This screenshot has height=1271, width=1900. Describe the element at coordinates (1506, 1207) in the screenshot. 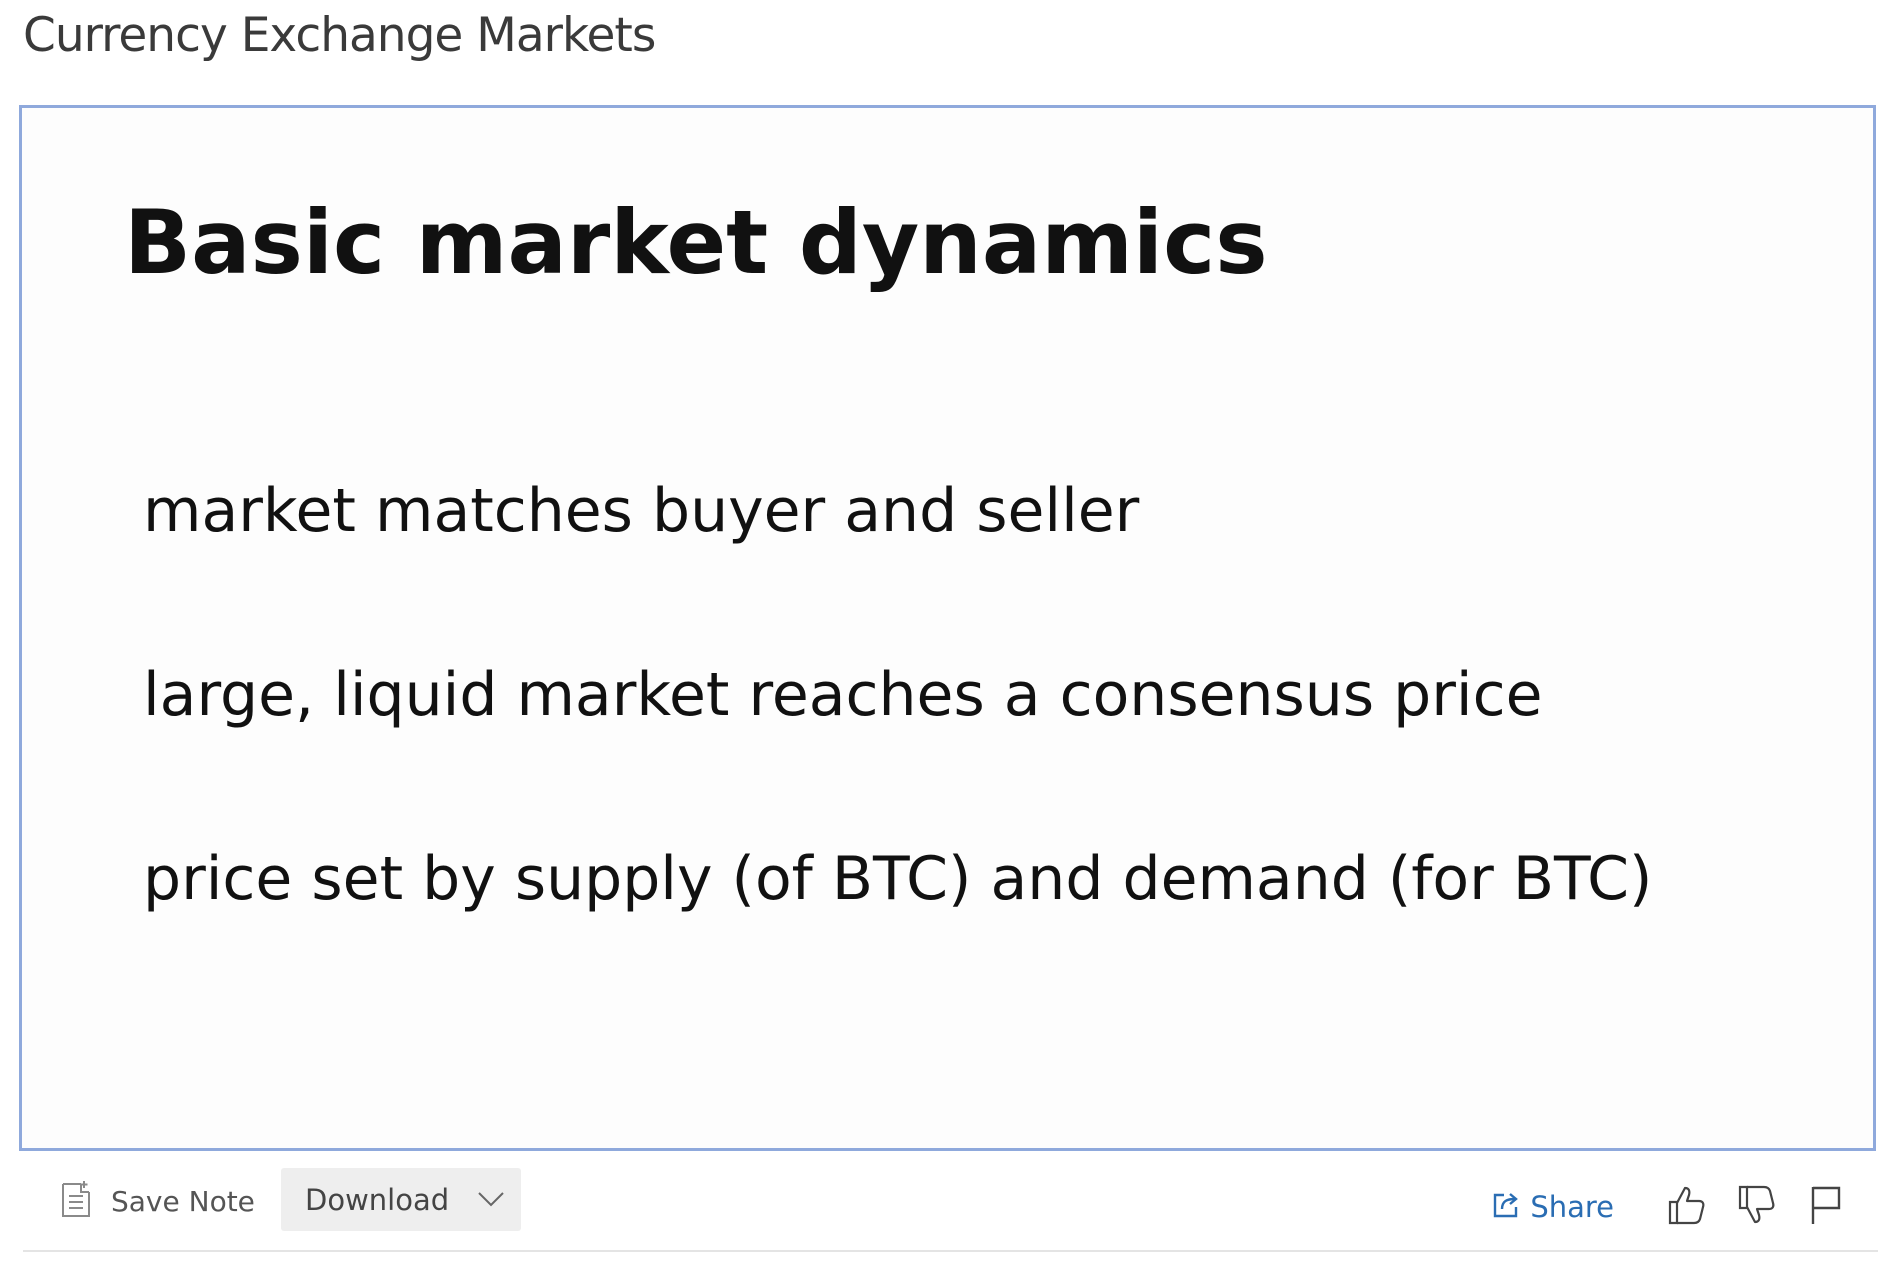

I see `share-icon` at that location.